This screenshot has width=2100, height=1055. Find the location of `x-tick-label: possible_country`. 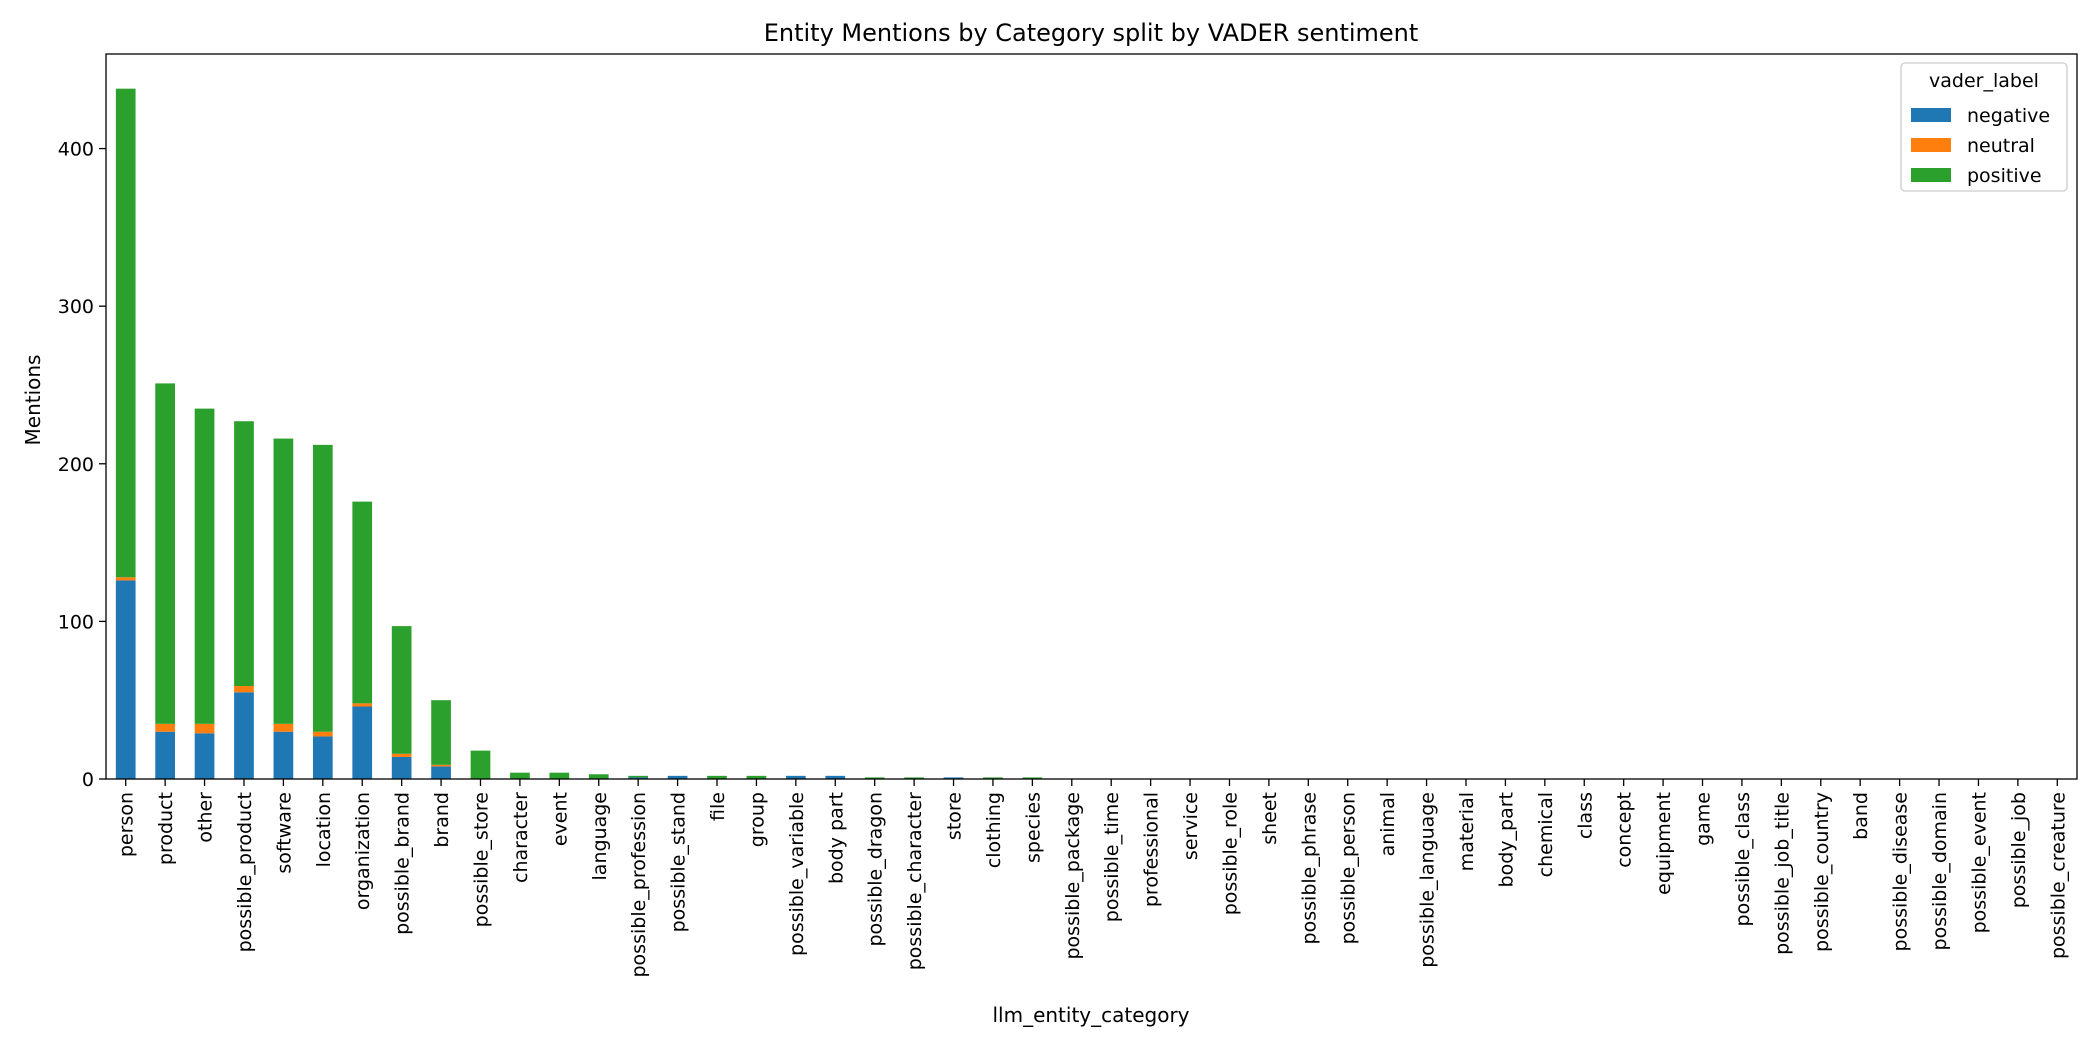

x-tick-label: possible_country is located at coordinates (1822, 872).